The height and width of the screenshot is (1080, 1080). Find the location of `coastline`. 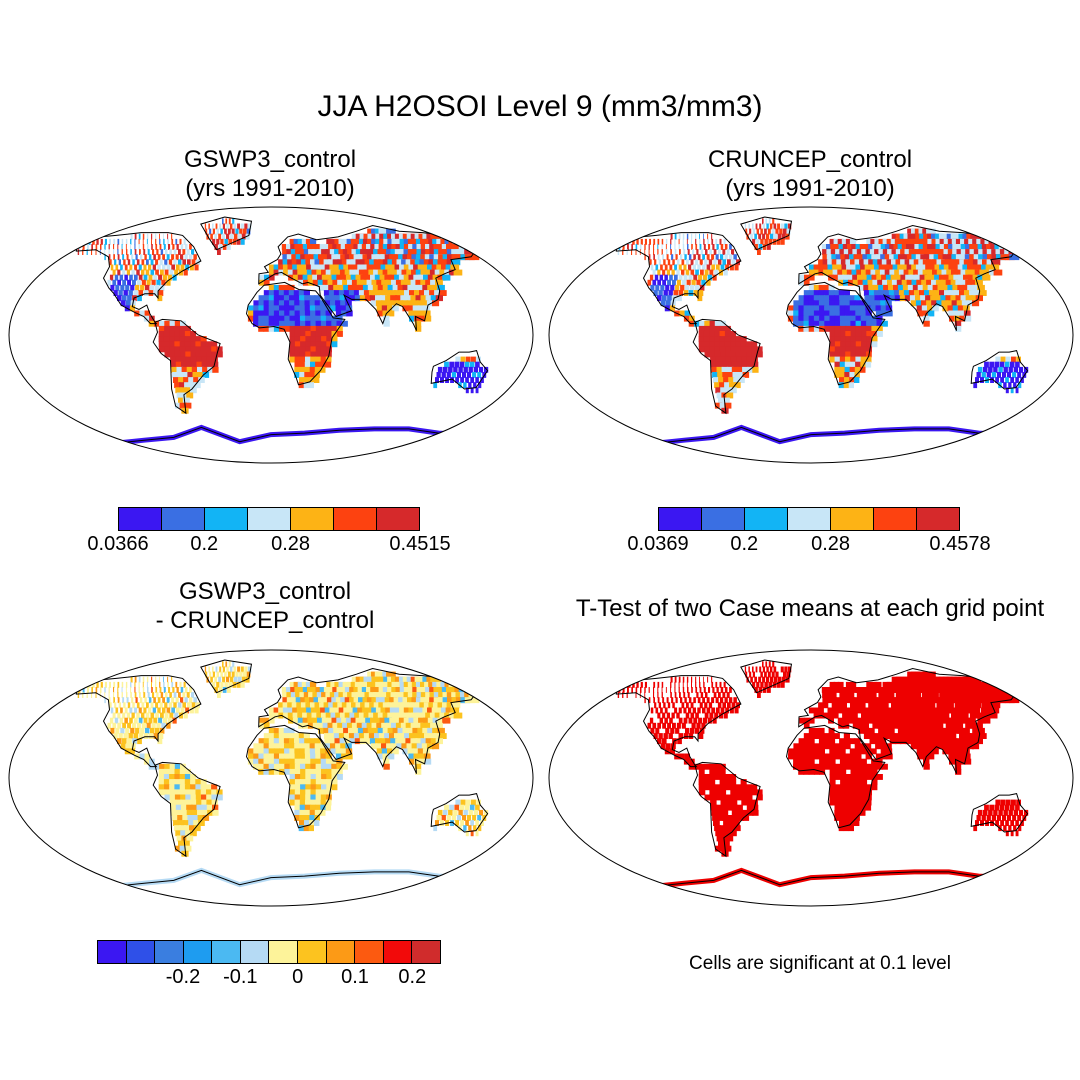

coastline is located at coordinates (766, 676).